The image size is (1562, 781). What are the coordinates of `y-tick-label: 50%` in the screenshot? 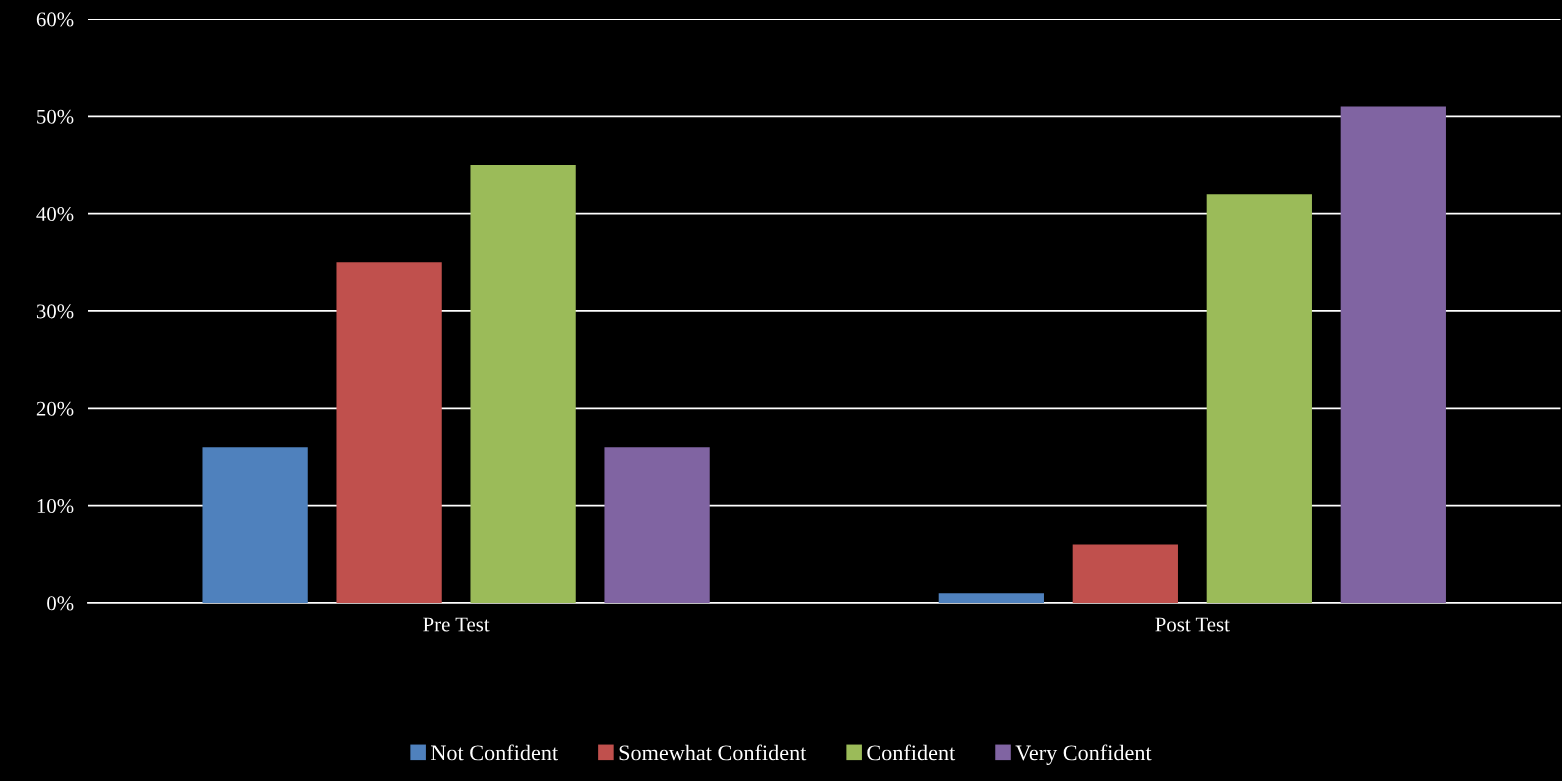 It's located at (55, 116).